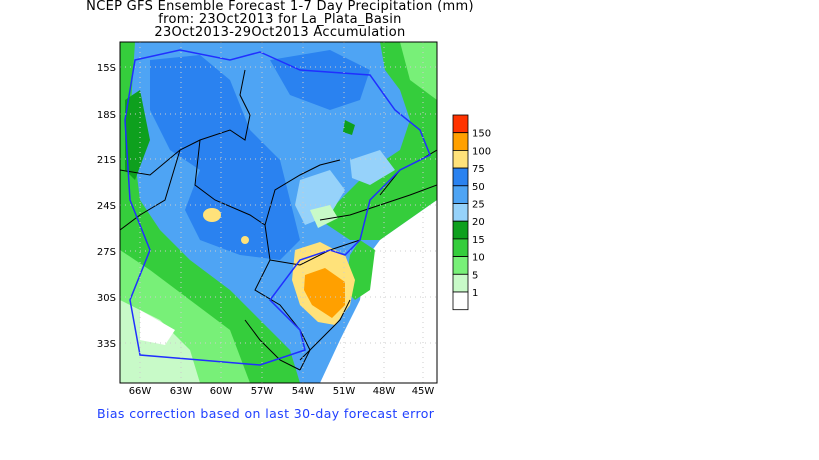 Image resolution: width=819 pixels, height=460 pixels. Describe the element at coordinates (475, 275) in the screenshot. I see `legend-label: 5` at that location.